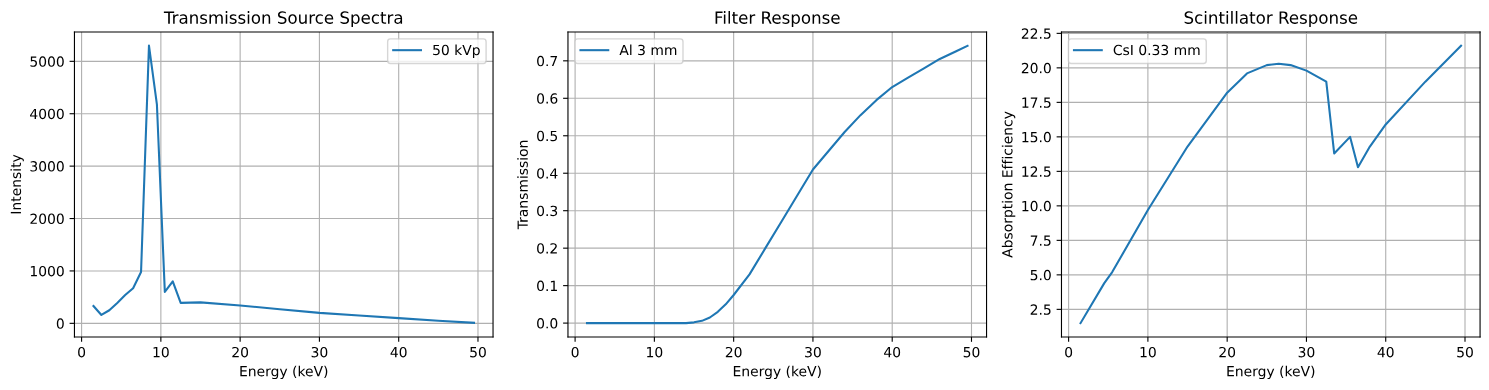 The image size is (1489, 390). What do you see at coordinates (47, 271) in the screenshot?
I see `y-tick-label: 1000` at bounding box center [47, 271].